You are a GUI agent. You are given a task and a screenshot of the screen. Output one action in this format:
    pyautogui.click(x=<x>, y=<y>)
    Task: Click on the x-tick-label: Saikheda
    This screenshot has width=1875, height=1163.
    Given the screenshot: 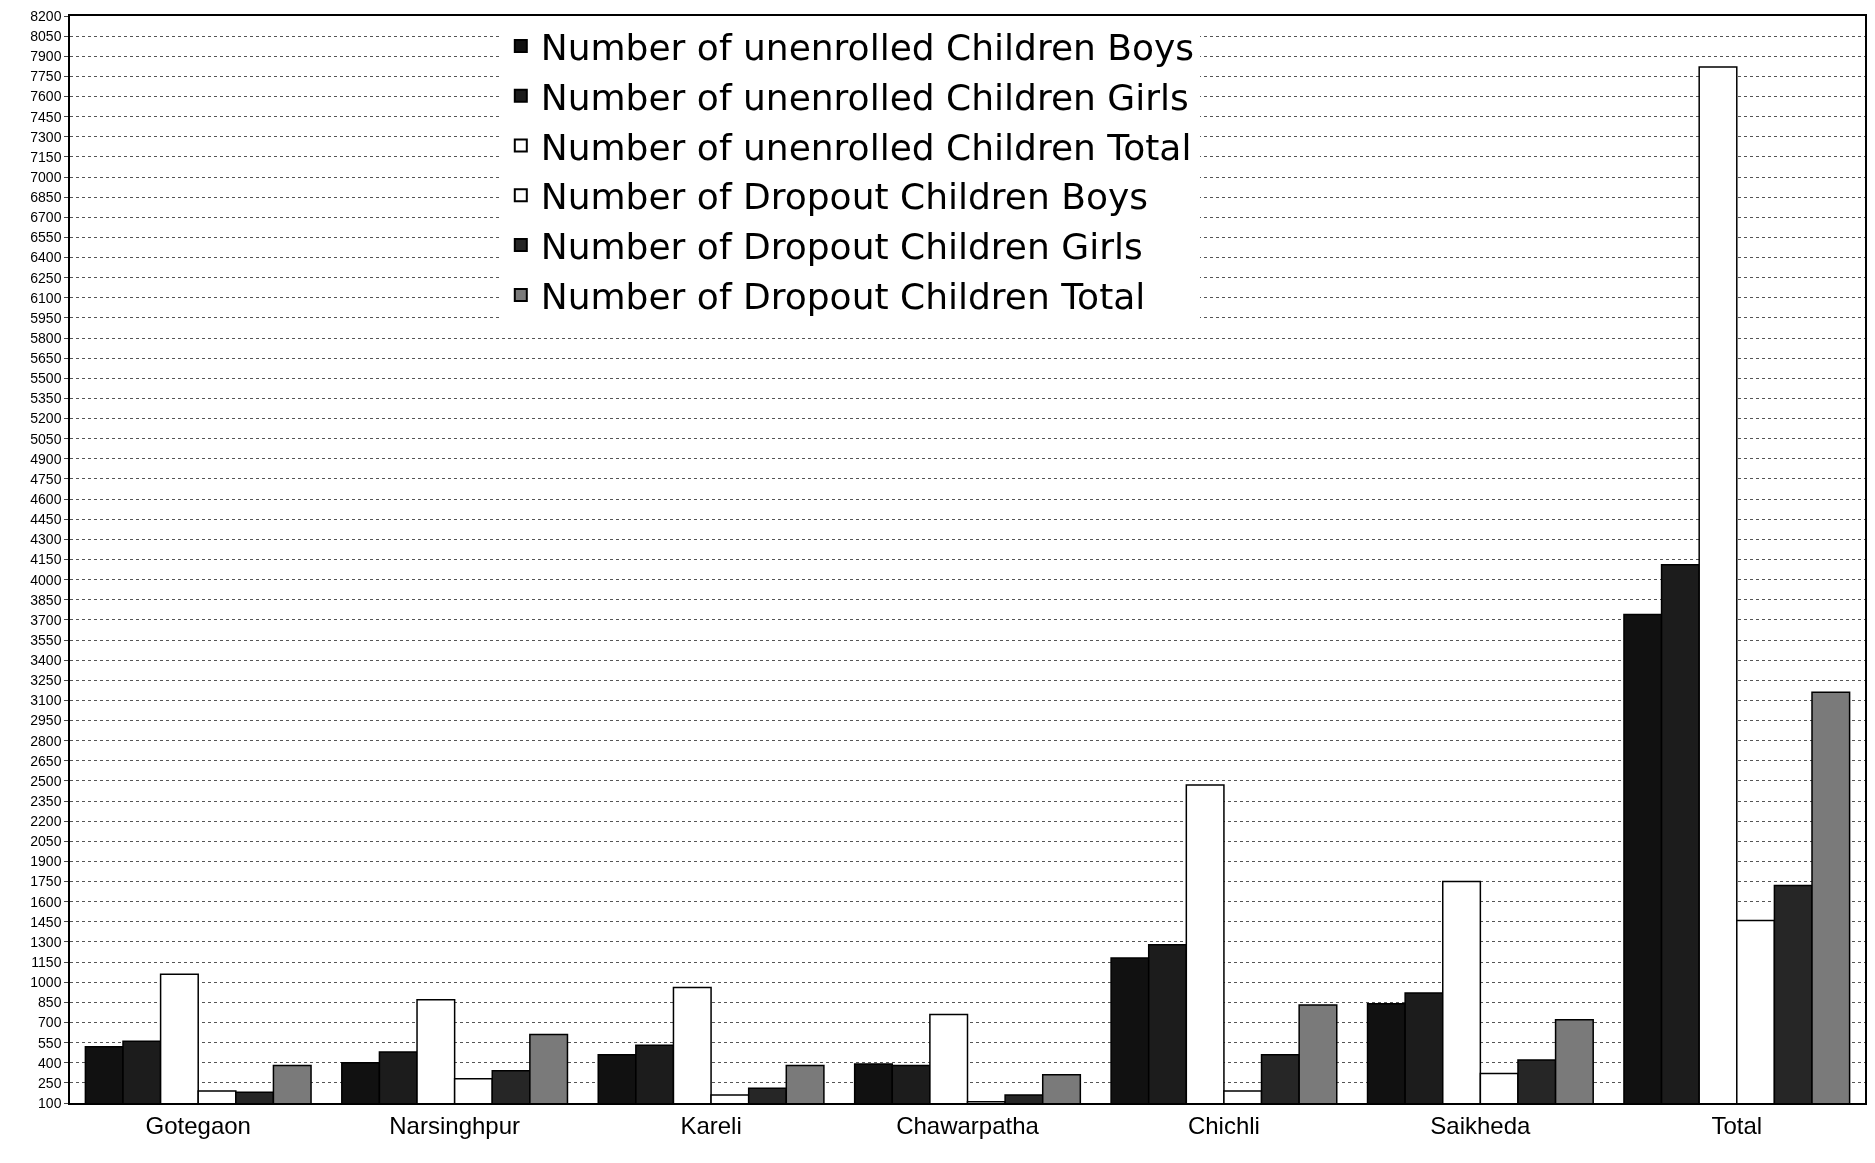 What is the action you would take?
    pyautogui.click(x=1481, y=1125)
    